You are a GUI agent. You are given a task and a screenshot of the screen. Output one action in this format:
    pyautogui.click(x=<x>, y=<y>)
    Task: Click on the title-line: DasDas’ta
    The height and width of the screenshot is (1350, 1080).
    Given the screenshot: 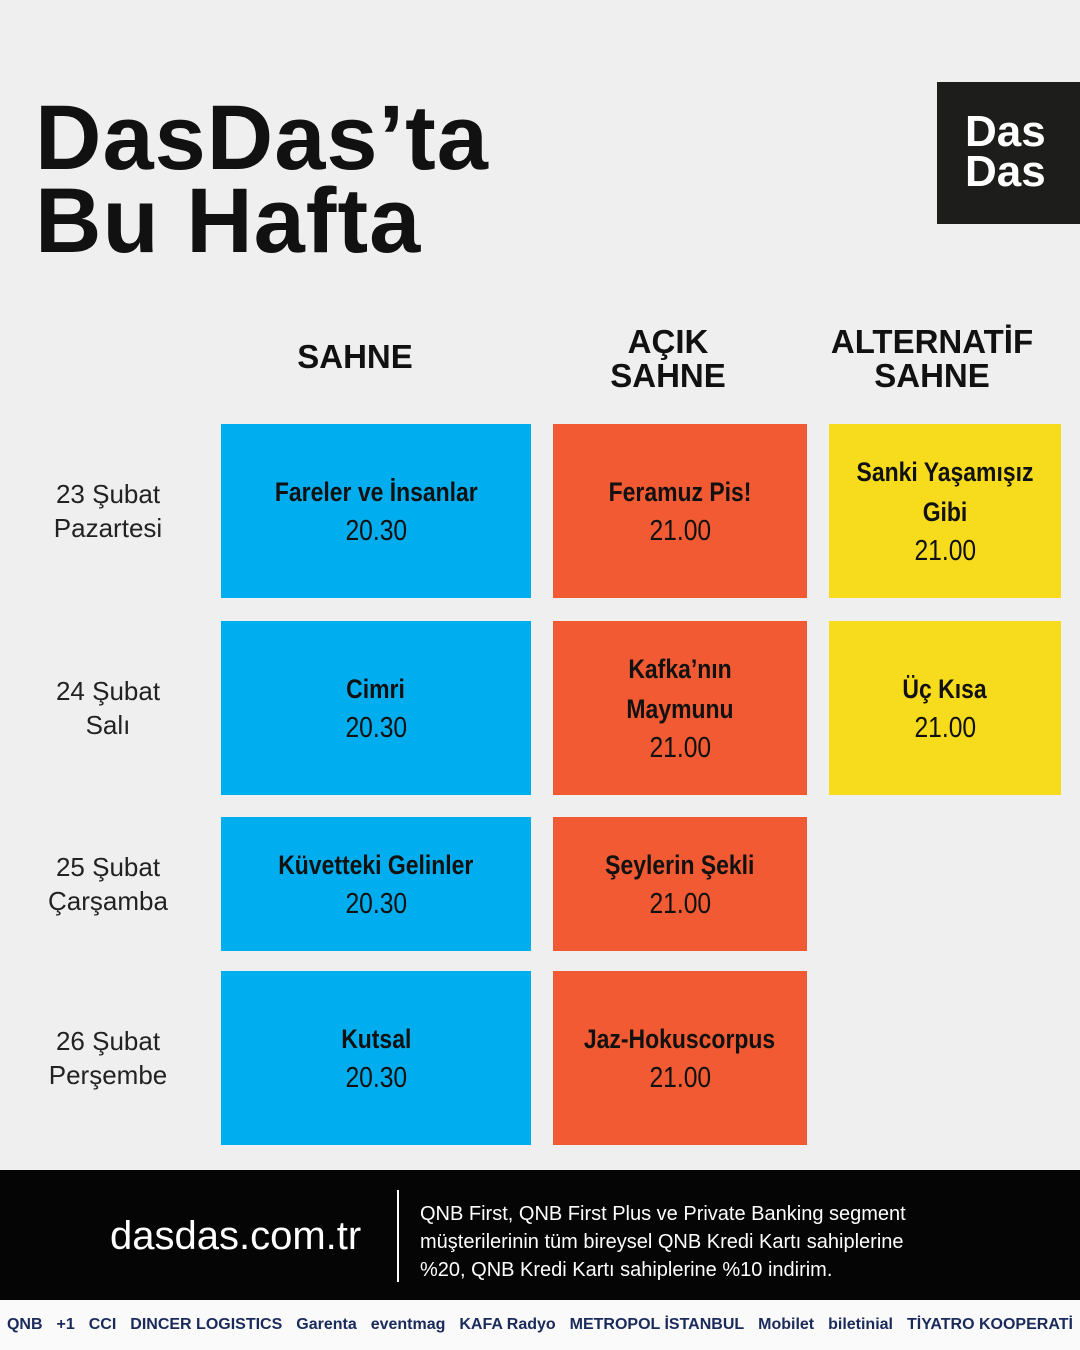 What is the action you would take?
    pyautogui.click(x=262, y=138)
    